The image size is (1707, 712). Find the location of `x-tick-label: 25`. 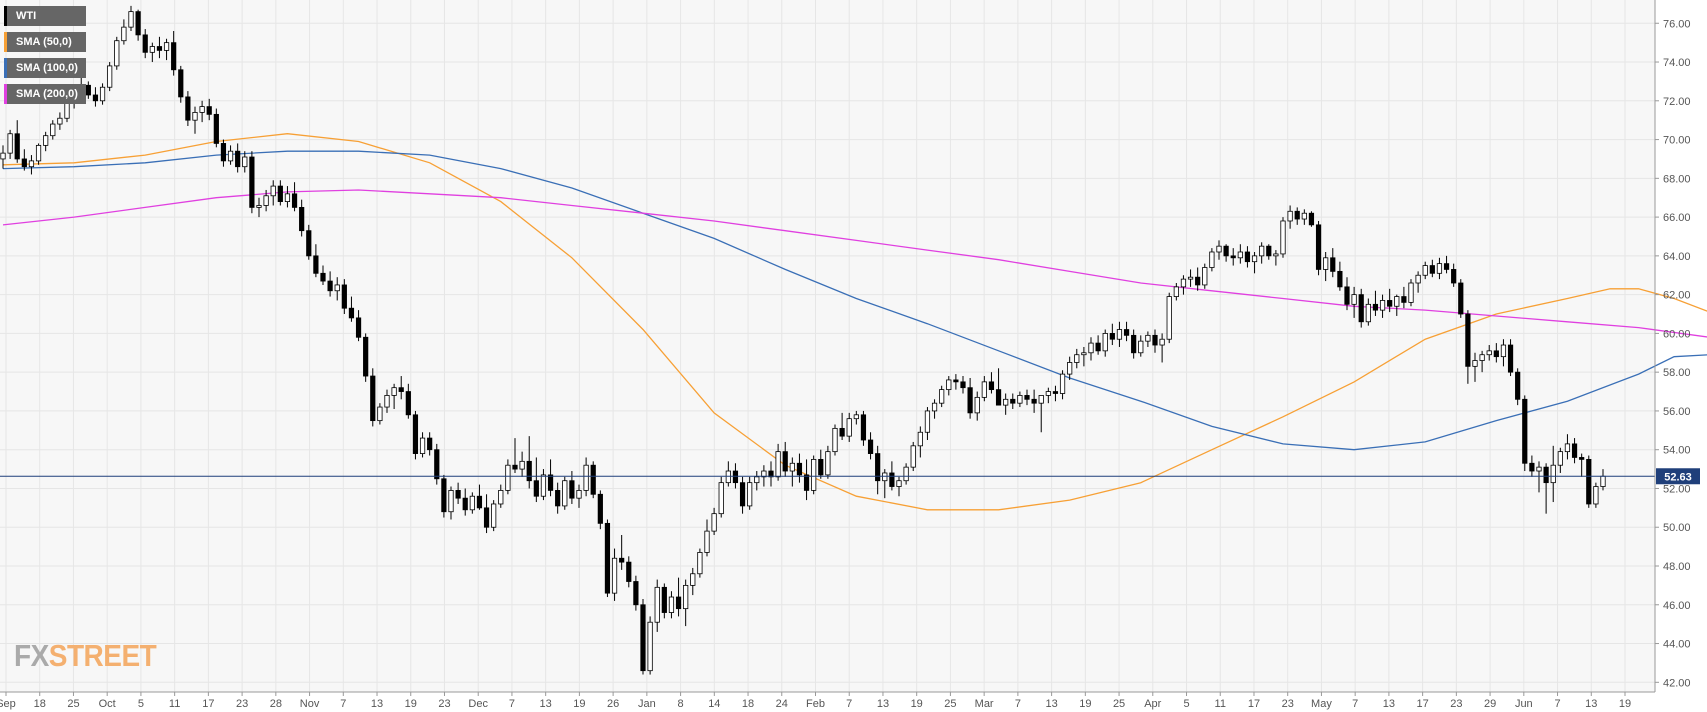

x-tick-label: 25 is located at coordinates (73, 704).